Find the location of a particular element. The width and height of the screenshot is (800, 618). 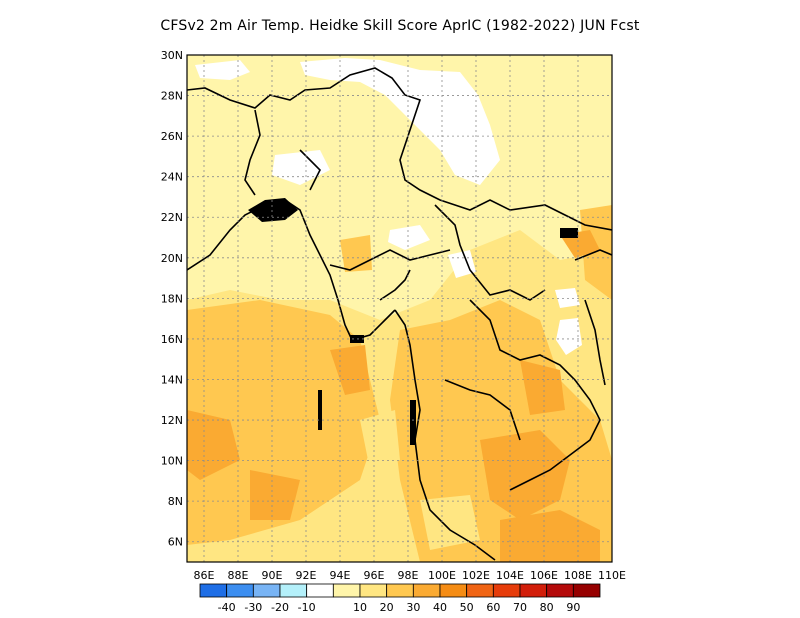

lon-label: 88E is located at coordinates (238, 575).